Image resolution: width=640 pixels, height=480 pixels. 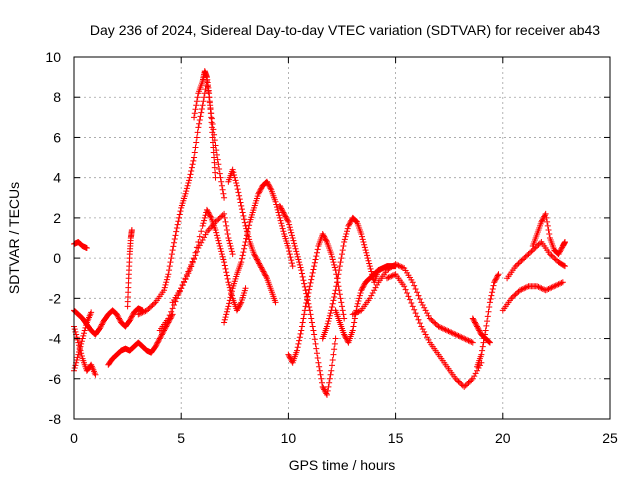 What do you see at coordinates (57, 178) in the screenshot?
I see `y-tick-label: 4` at bounding box center [57, 178].